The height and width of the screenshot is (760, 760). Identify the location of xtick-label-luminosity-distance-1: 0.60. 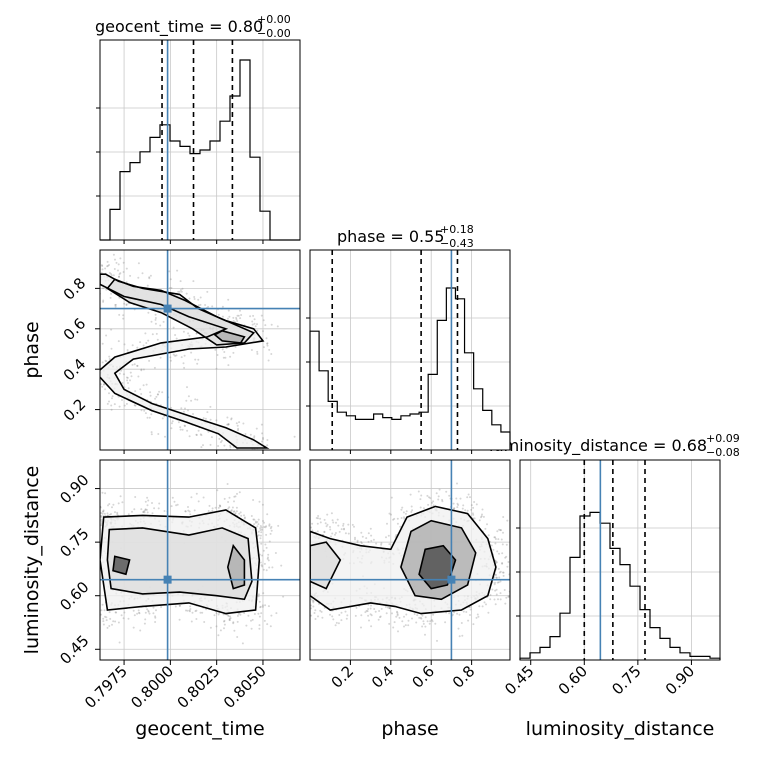
(573, 680).